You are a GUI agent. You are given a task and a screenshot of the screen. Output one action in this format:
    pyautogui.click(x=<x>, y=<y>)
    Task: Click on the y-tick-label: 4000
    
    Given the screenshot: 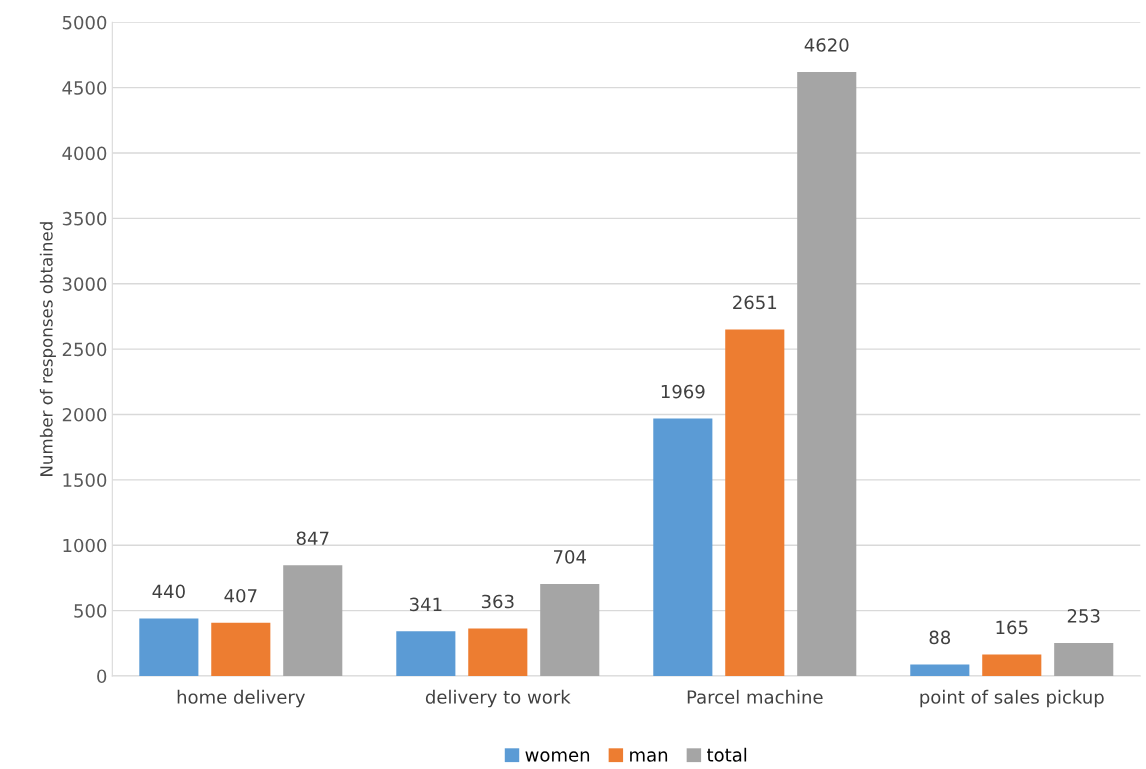 What is the action you would take?
    pyautogui.click(x=84, y=153)
    